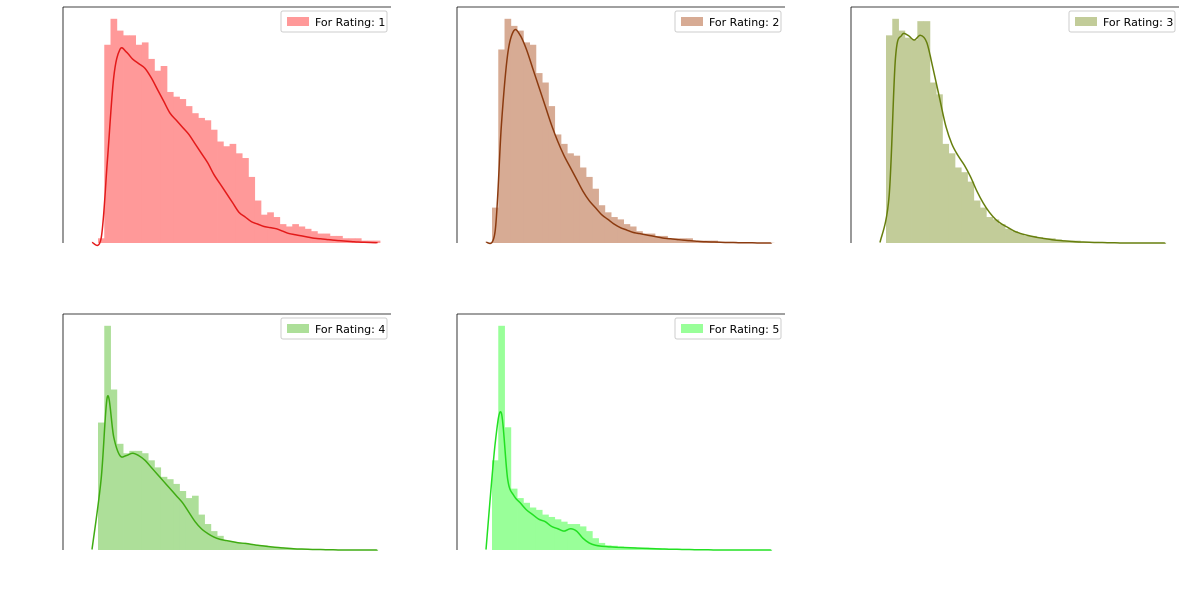  What do you see at coordinates (350, 22) in the screenshot?
I see `legend-label: For Rating: 1` at bounding box center [350, 22].